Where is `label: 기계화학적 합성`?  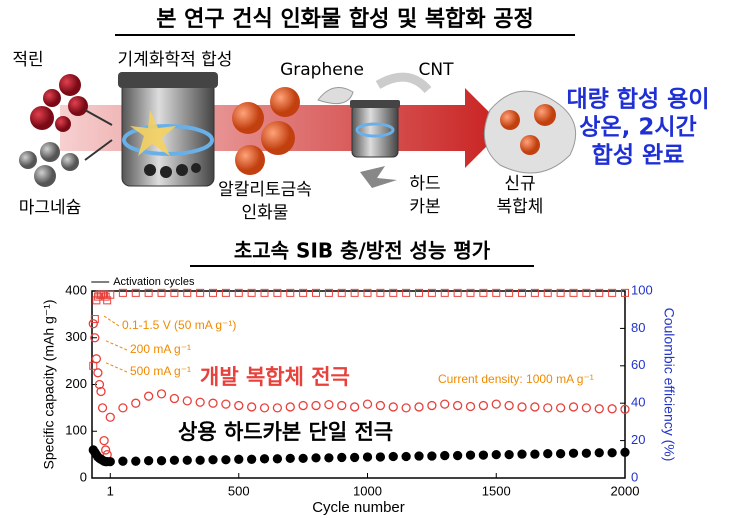 label: 기계화학적 합성 is located at coordinates (175, 60).